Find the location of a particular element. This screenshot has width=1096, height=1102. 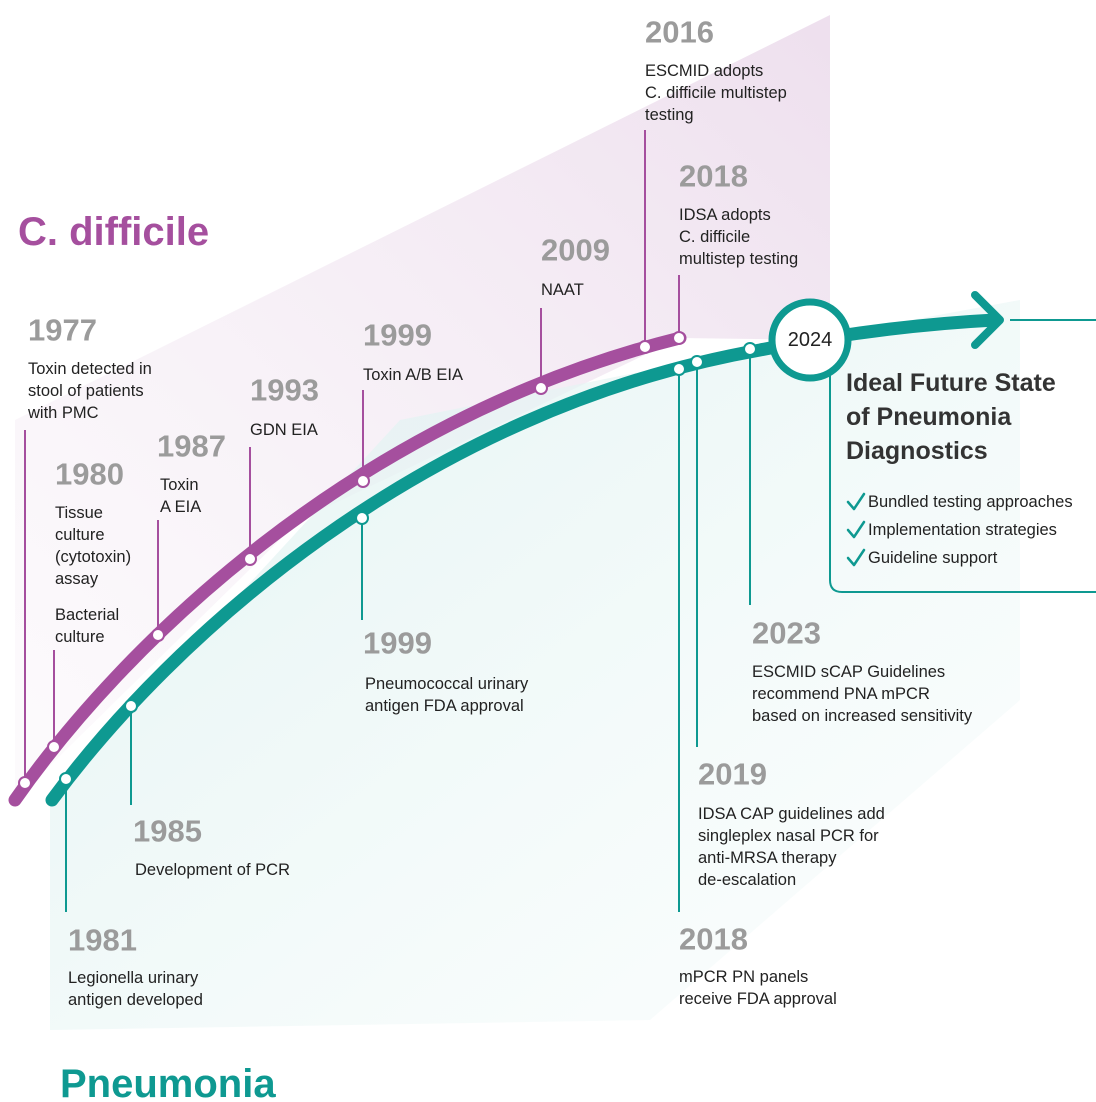

event-note: Toxin is located at coordinates (179, 485).